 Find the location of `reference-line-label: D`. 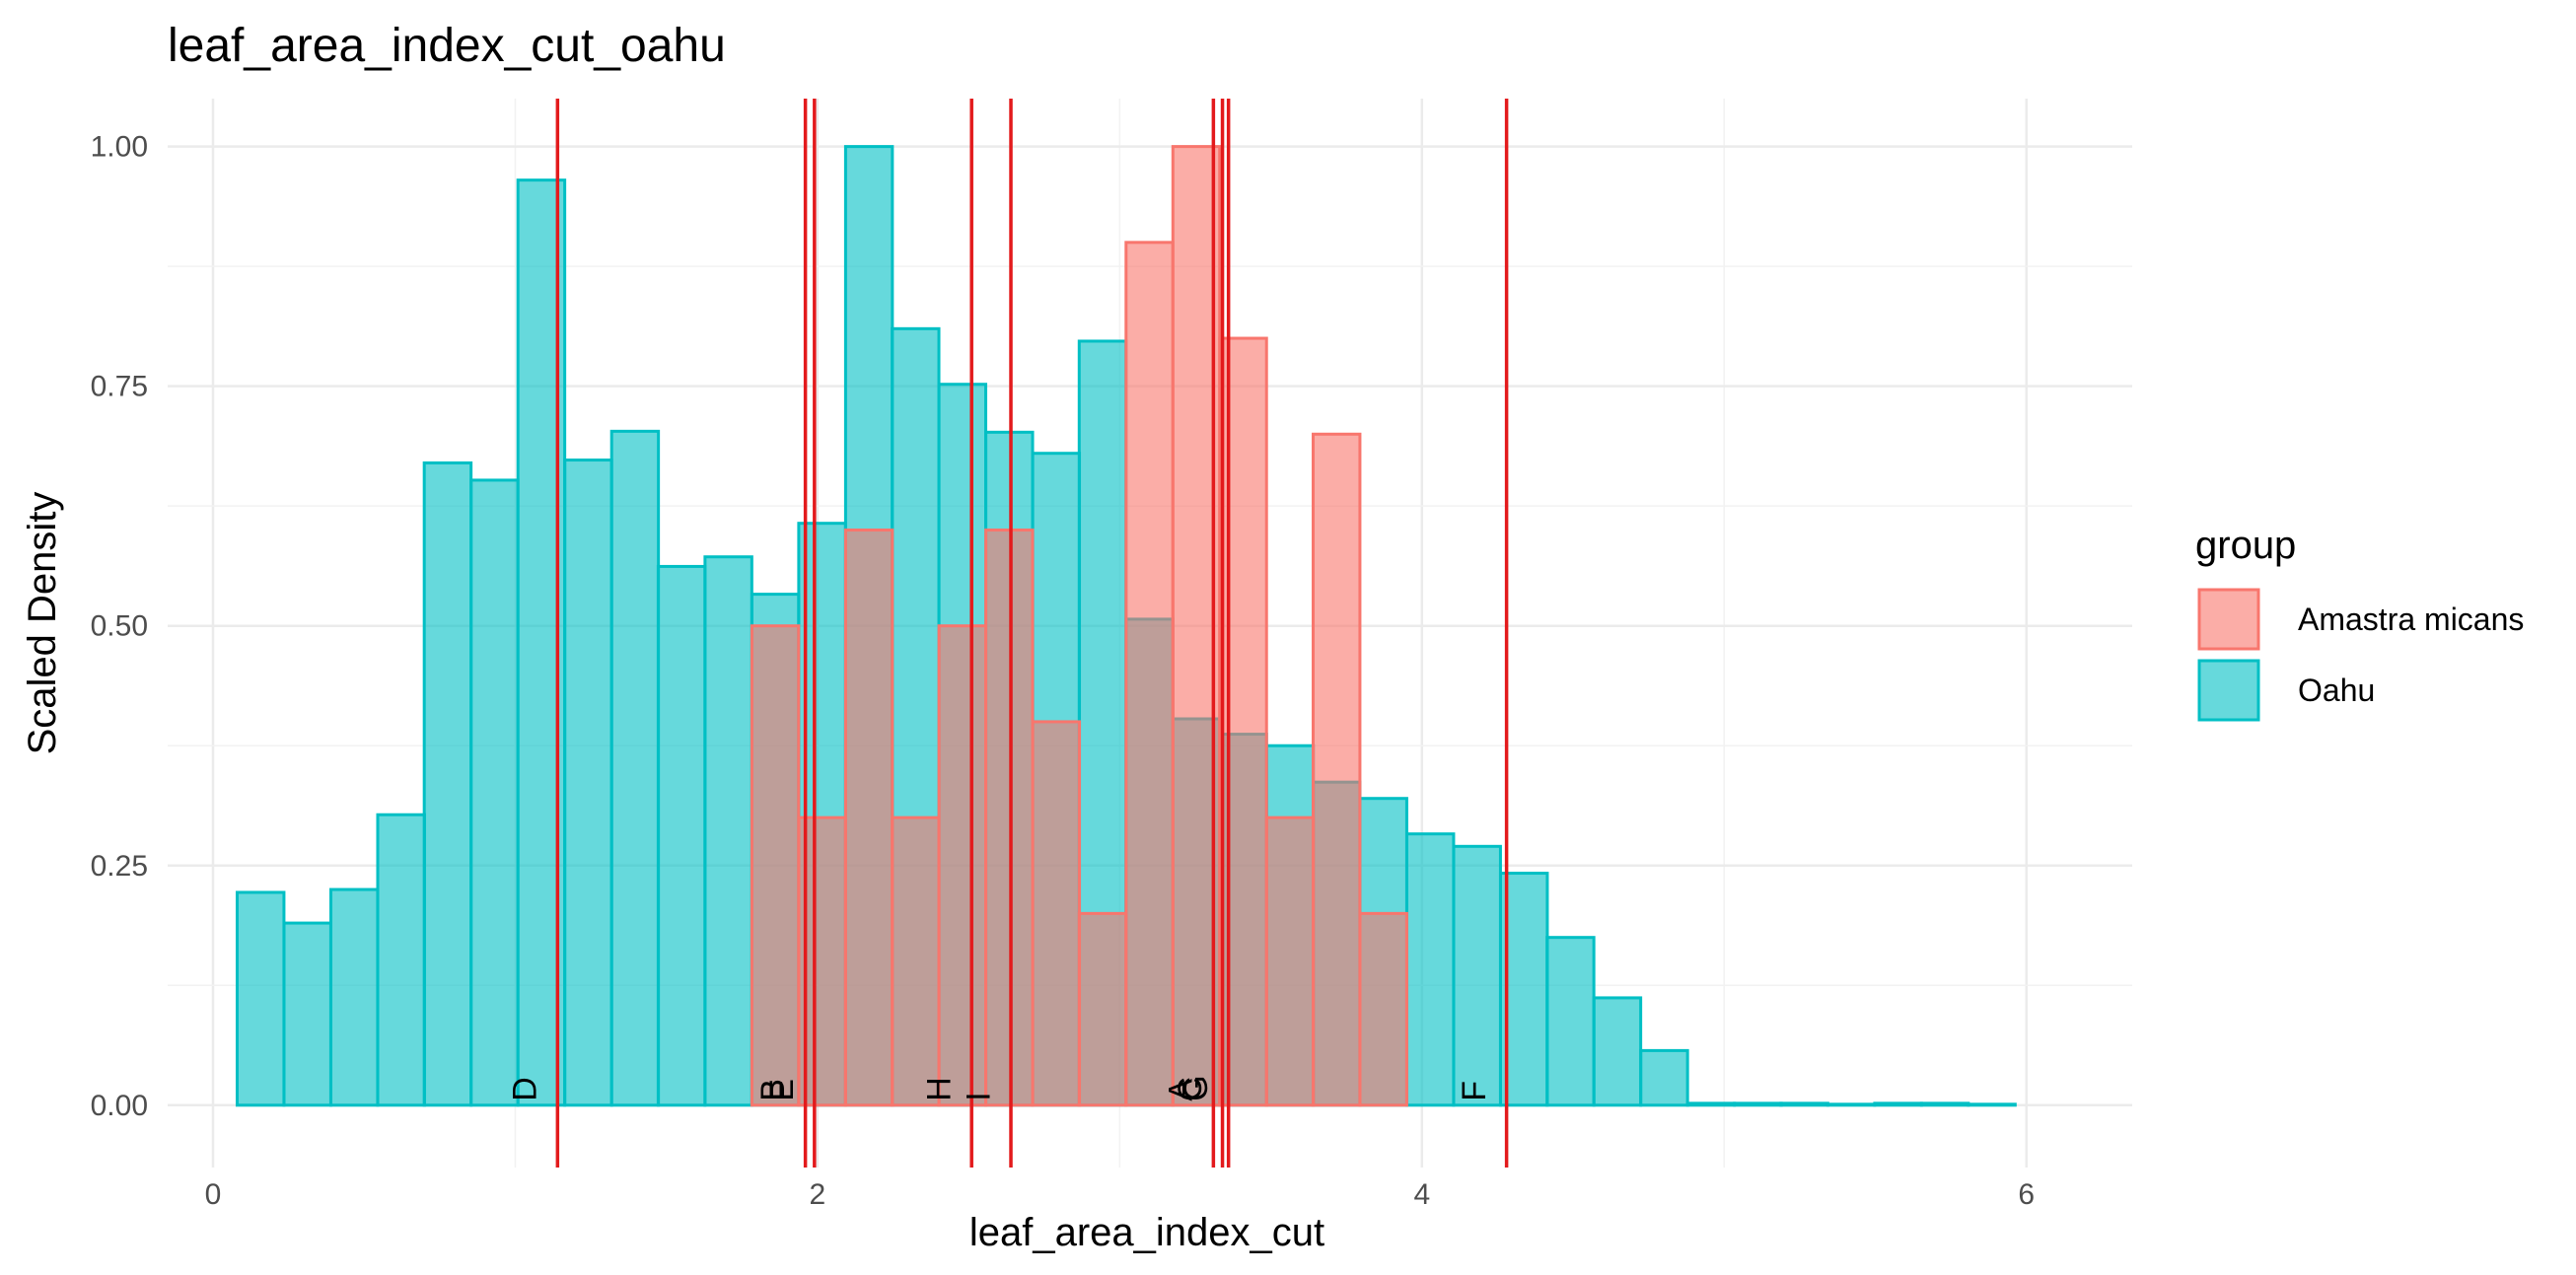

reference-line-label: D is located at coordinates (525, 1089).